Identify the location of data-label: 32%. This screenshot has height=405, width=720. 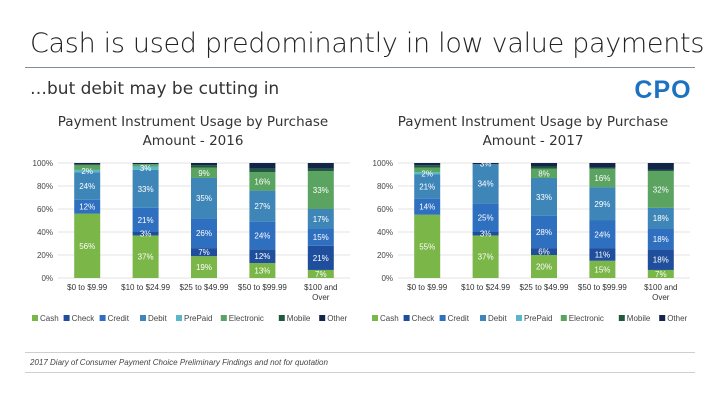
(661, 189).